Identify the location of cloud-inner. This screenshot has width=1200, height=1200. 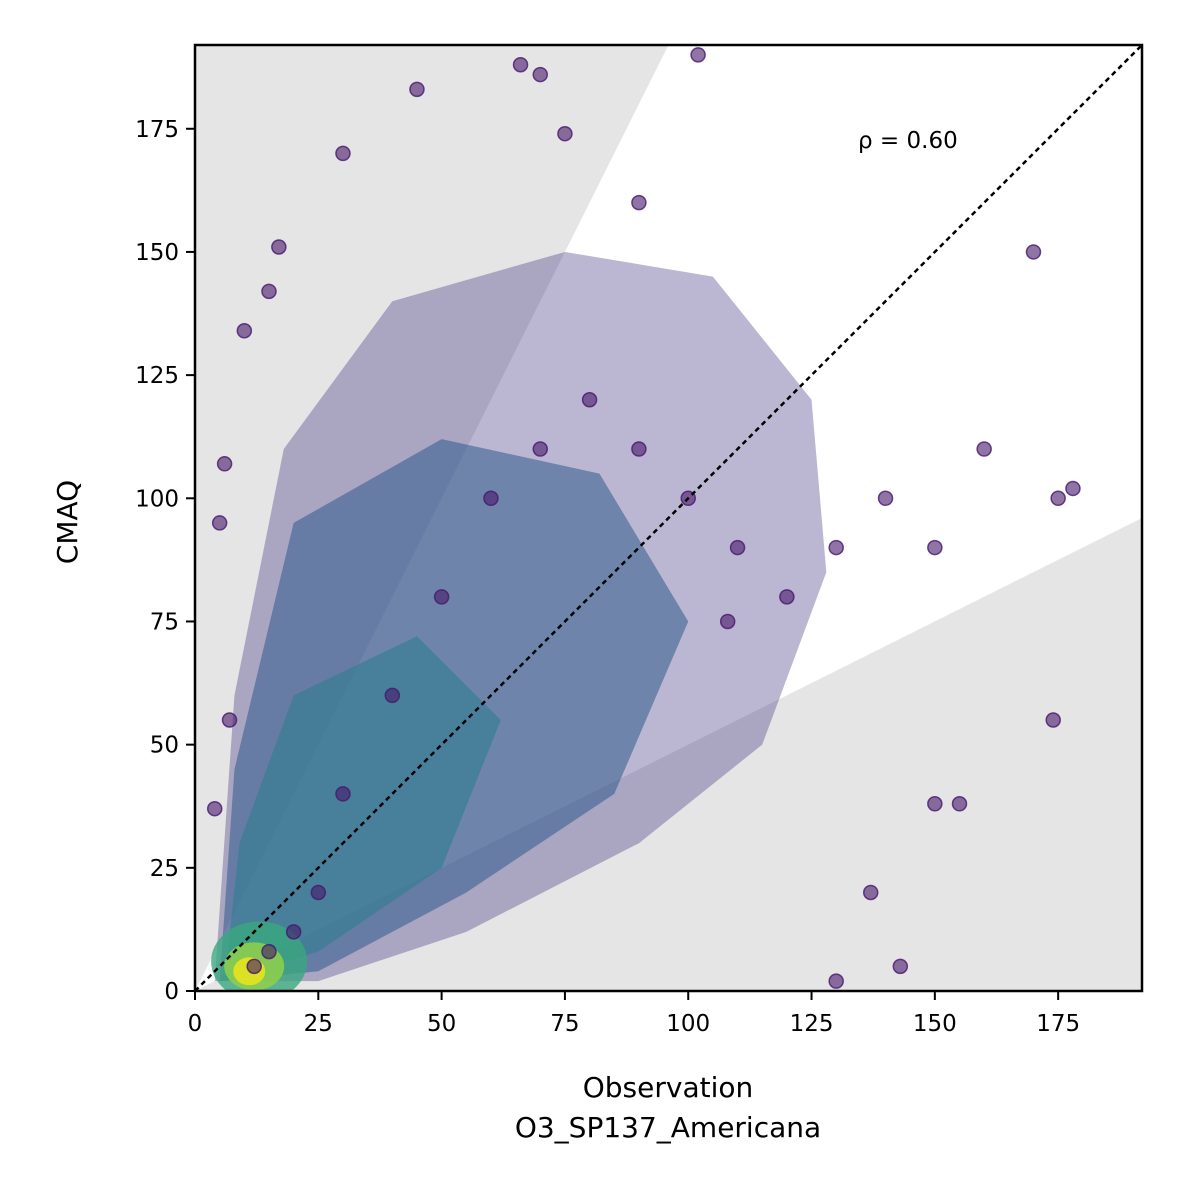
(362, 809).